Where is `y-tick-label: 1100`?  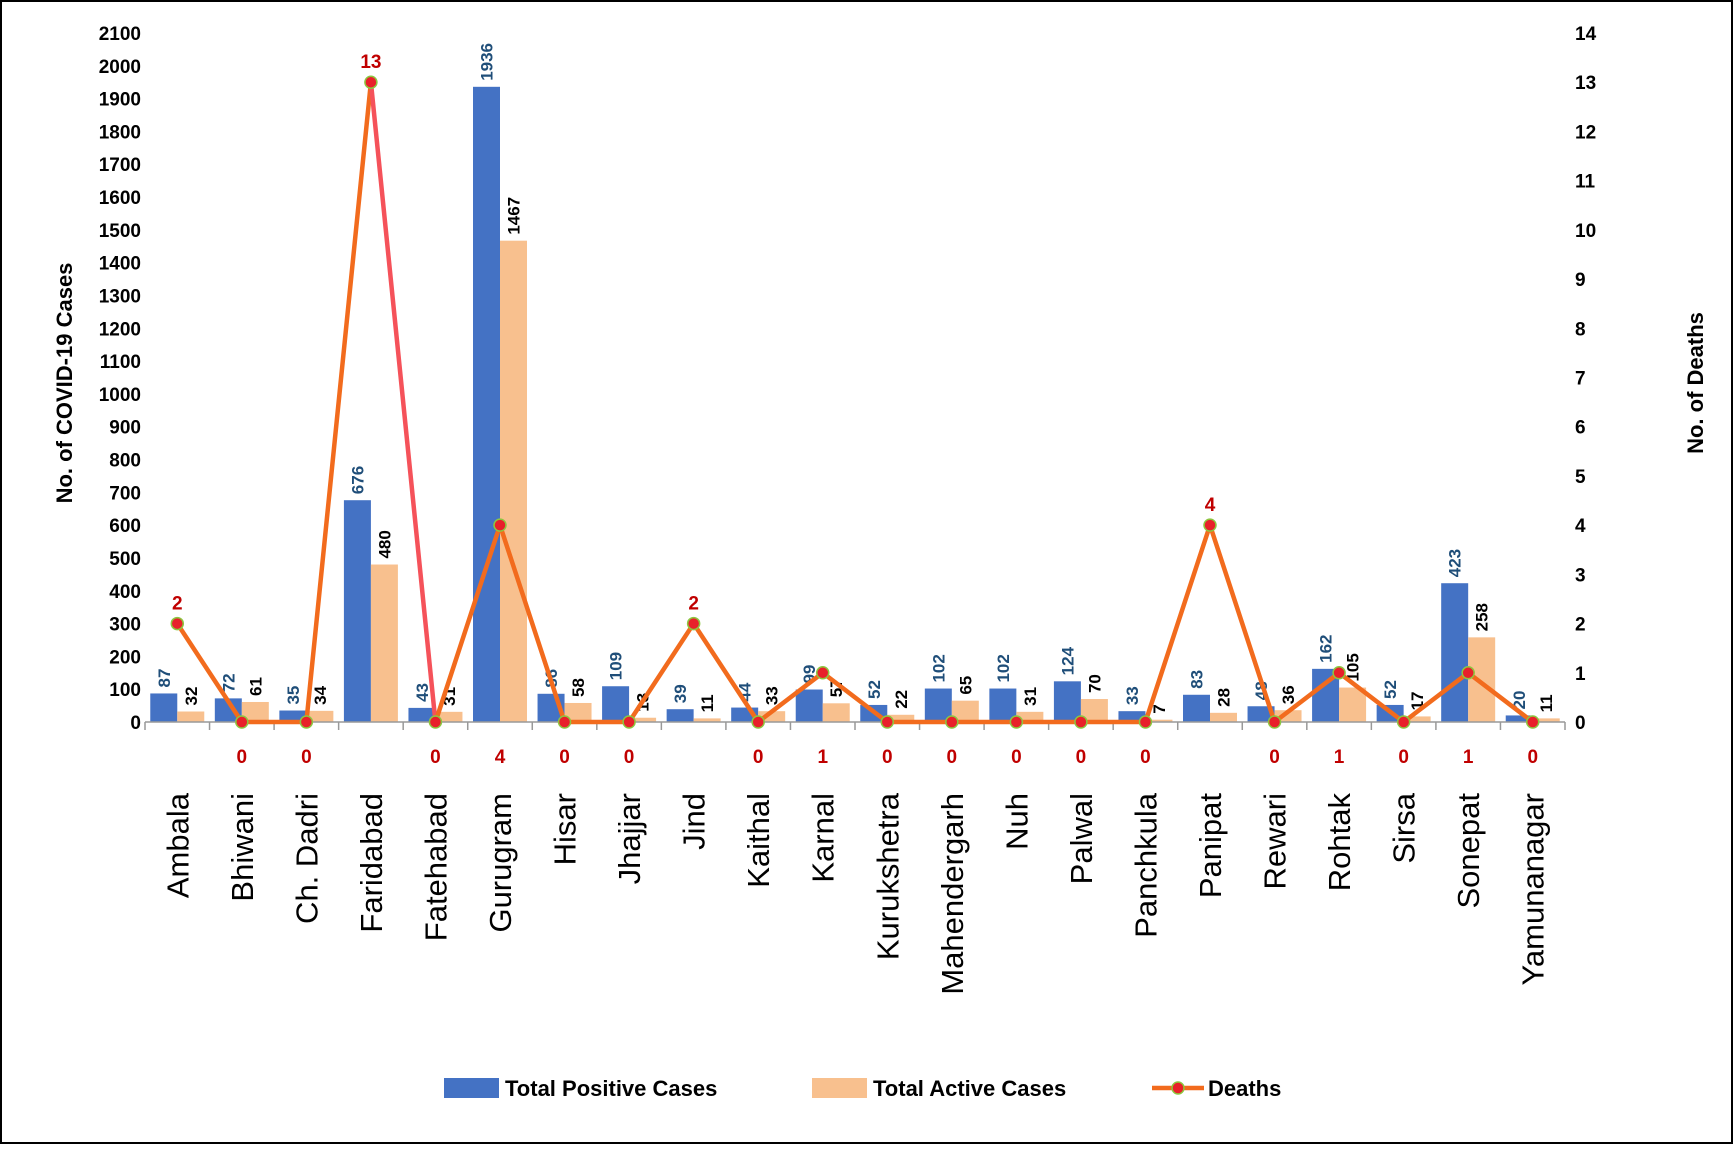
y-tick-label: 1100 is located at coordinates (120, 362).